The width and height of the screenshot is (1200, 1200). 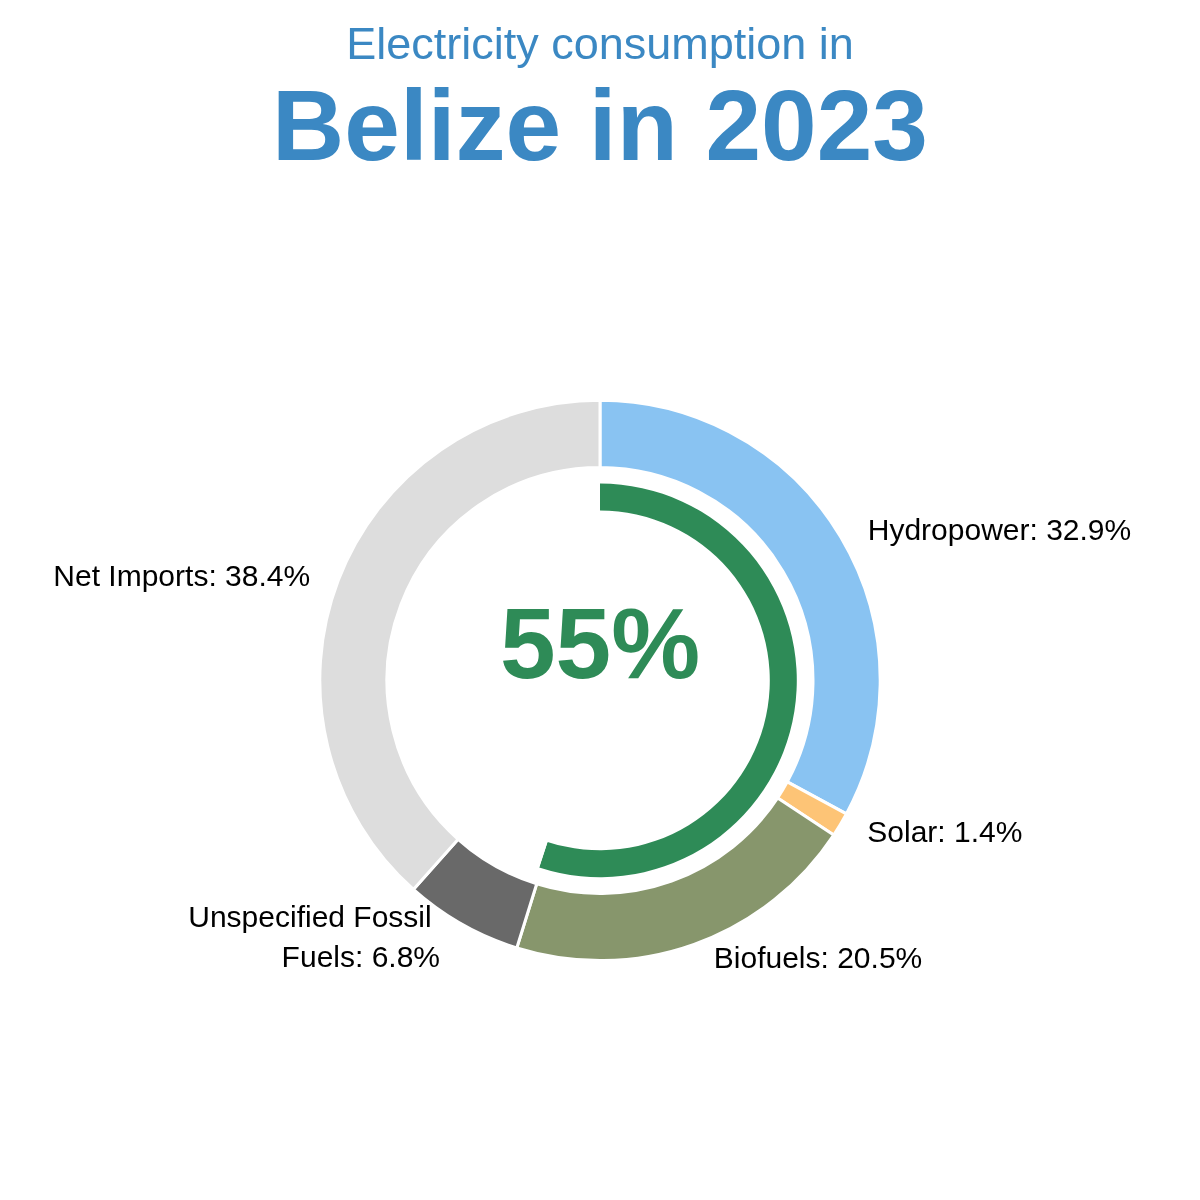 I want to click on slice-label: Net Imports: 38.4%, so click(x=182, y=576).